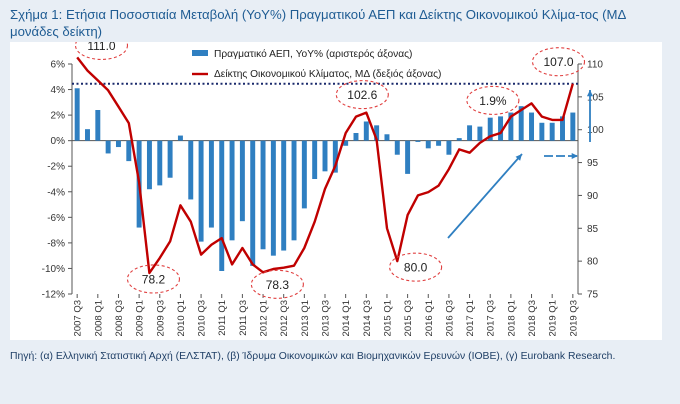 The image size is (680, 404). Describe the element at coordinates (326, 318) in the screenshot. I see `x-tick-label: 2013 Q3` at that location.